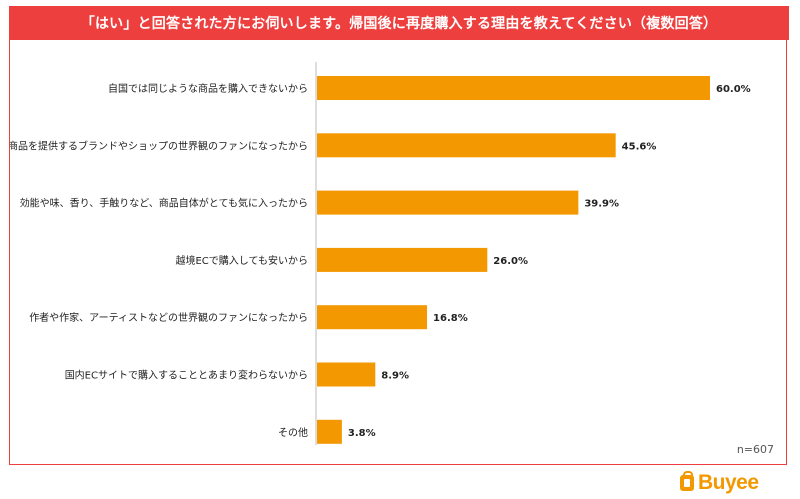  What do you see at coordinates (241, 260) in the screenshot?
I see `category-label: 越境ECで購入しても安いから` at bounding box center [241, 260].